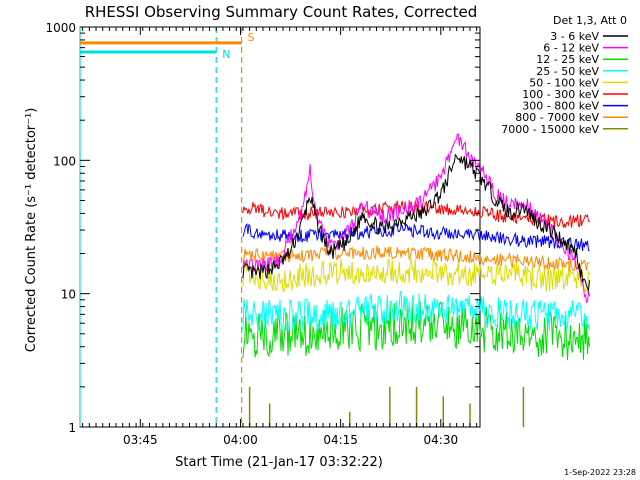  What do you see at coordinates (68, 295) in the screenshot?
I see `y-tick-label: 10` at bounding box center [68, 295].